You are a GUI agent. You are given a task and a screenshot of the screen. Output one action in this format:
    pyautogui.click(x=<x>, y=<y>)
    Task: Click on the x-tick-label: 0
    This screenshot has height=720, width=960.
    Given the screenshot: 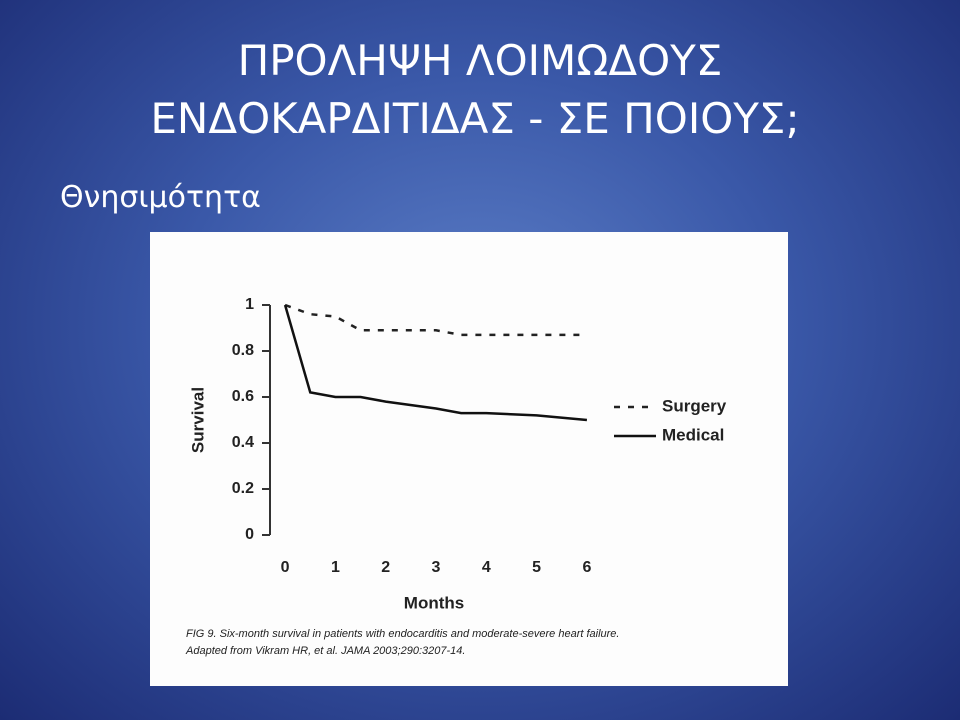 What is the action you would take?
    pyautogui.click(x=285, y=567)
    